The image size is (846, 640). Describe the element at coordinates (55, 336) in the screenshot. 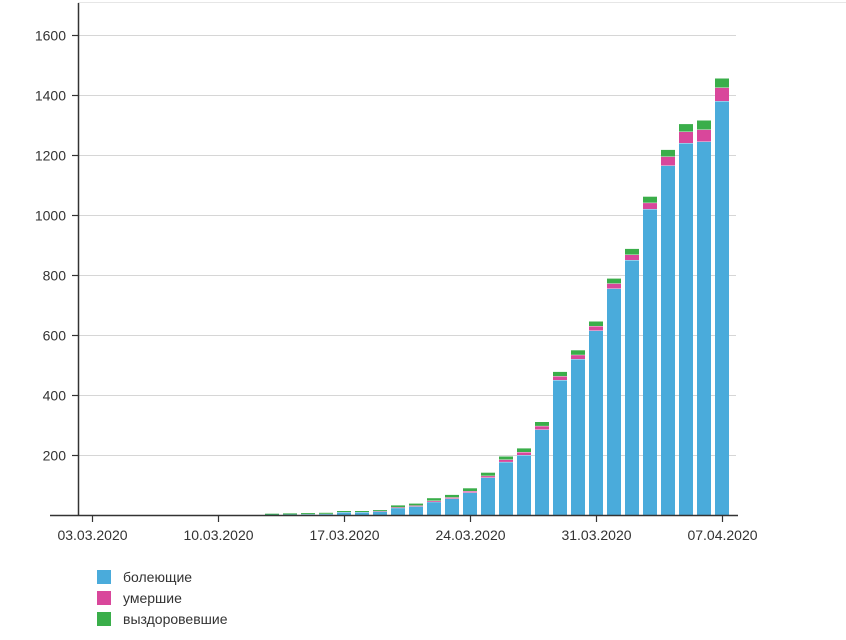

I see `y-tick-label: 600` at that location.